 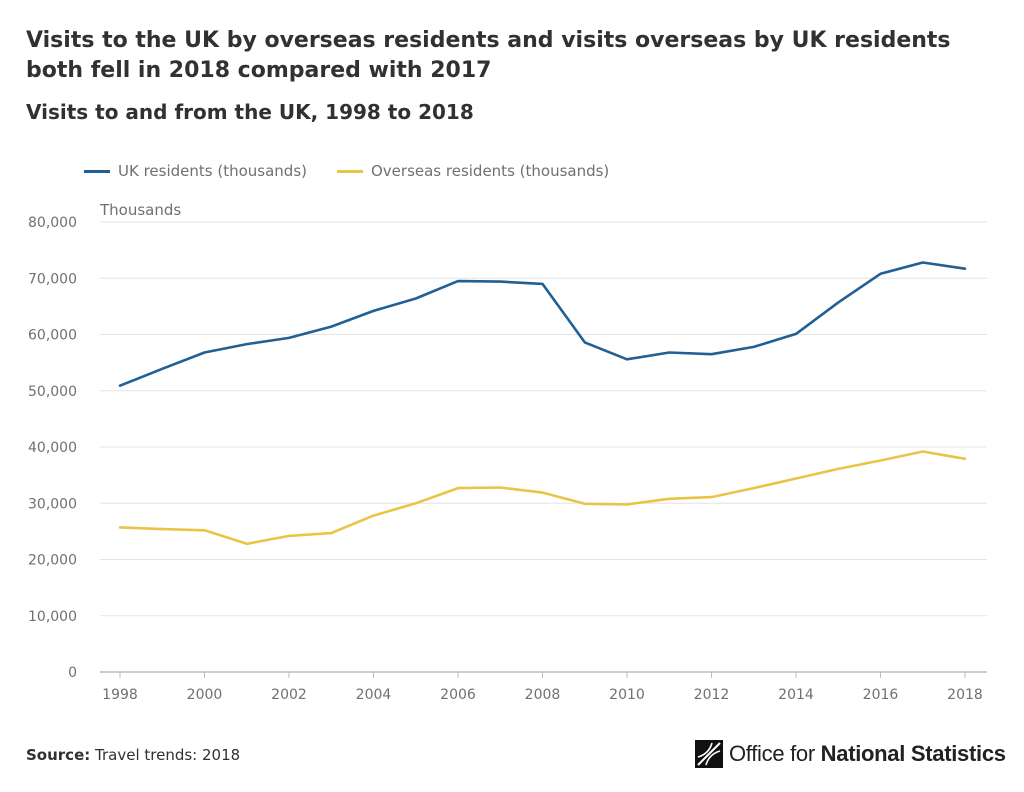 I want to click on y-axis-title: Thousands, so click(x=140, y=210).